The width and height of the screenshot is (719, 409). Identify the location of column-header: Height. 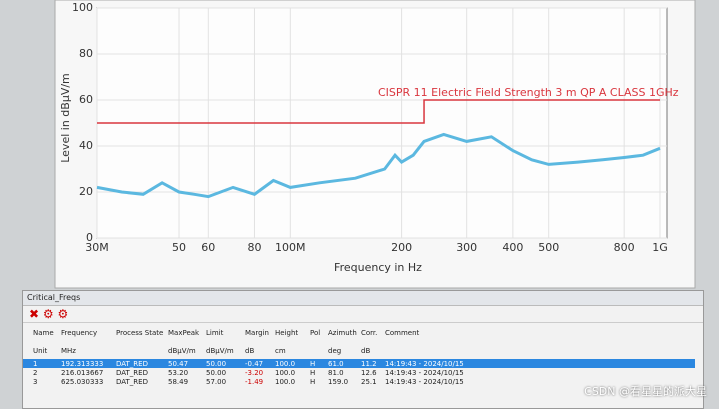
(287, 333).